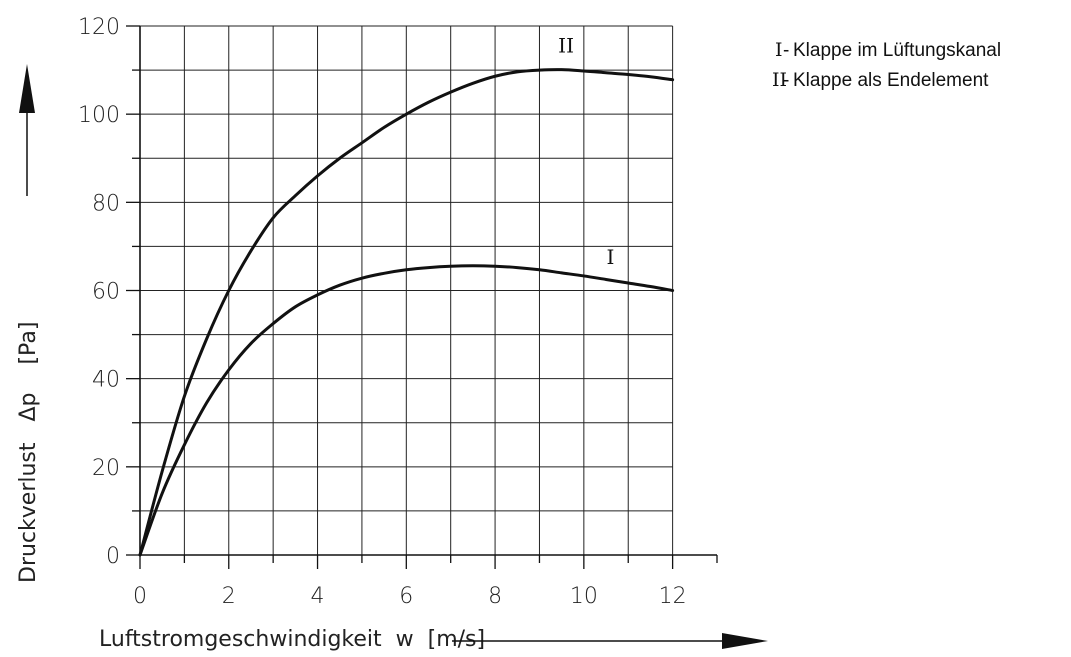 This screenshot has height=657, width=1071. I want to click on y-tick-label: 40, so click(106, 380).